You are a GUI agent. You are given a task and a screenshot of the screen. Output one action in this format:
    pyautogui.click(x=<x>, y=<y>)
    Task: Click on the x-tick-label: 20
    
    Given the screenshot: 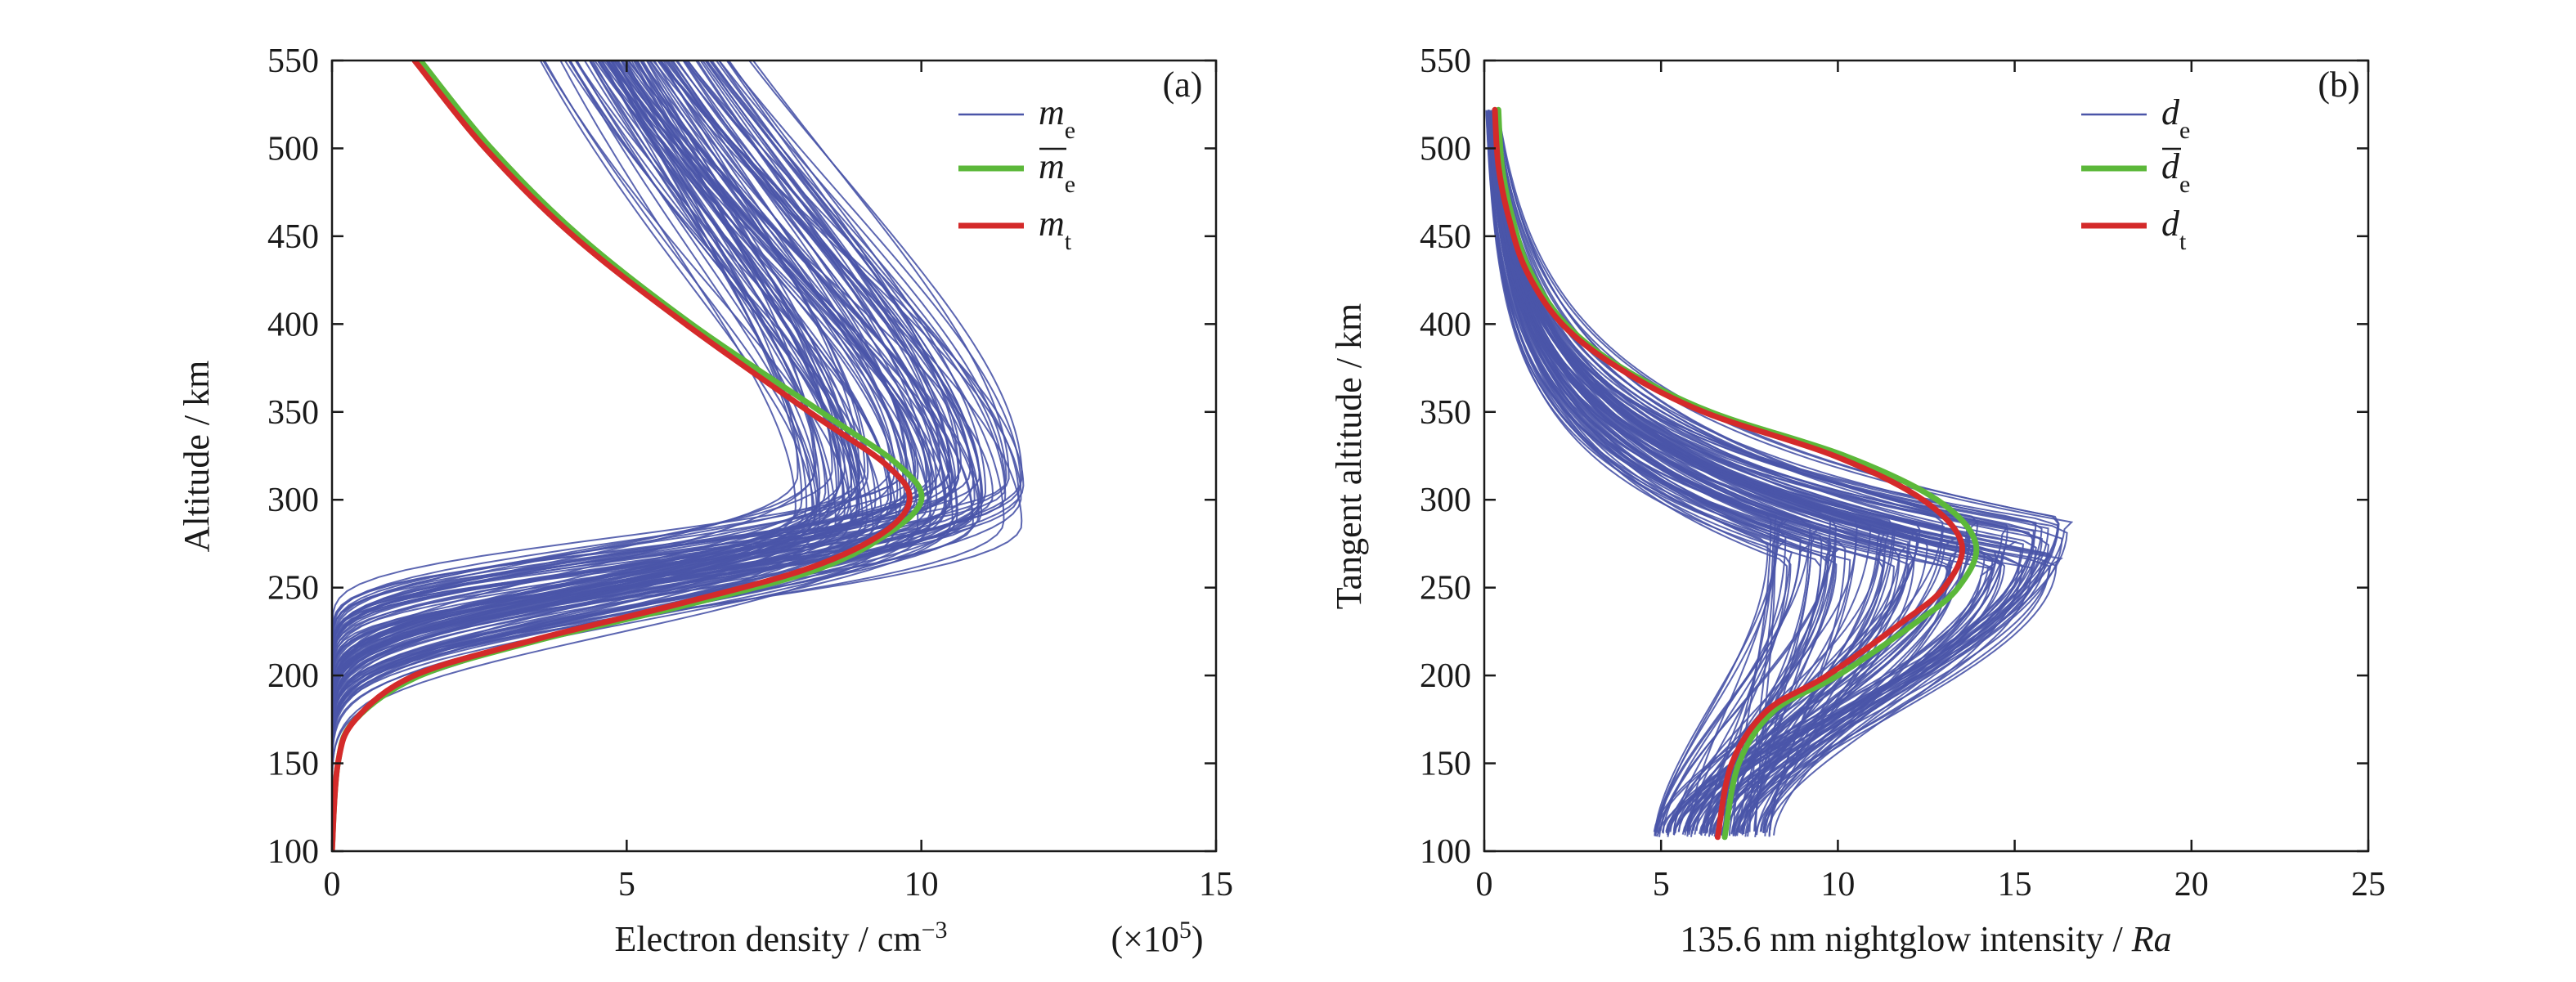 What is the action you would take?
    pyautogui.click(x=2191, y=885)
    